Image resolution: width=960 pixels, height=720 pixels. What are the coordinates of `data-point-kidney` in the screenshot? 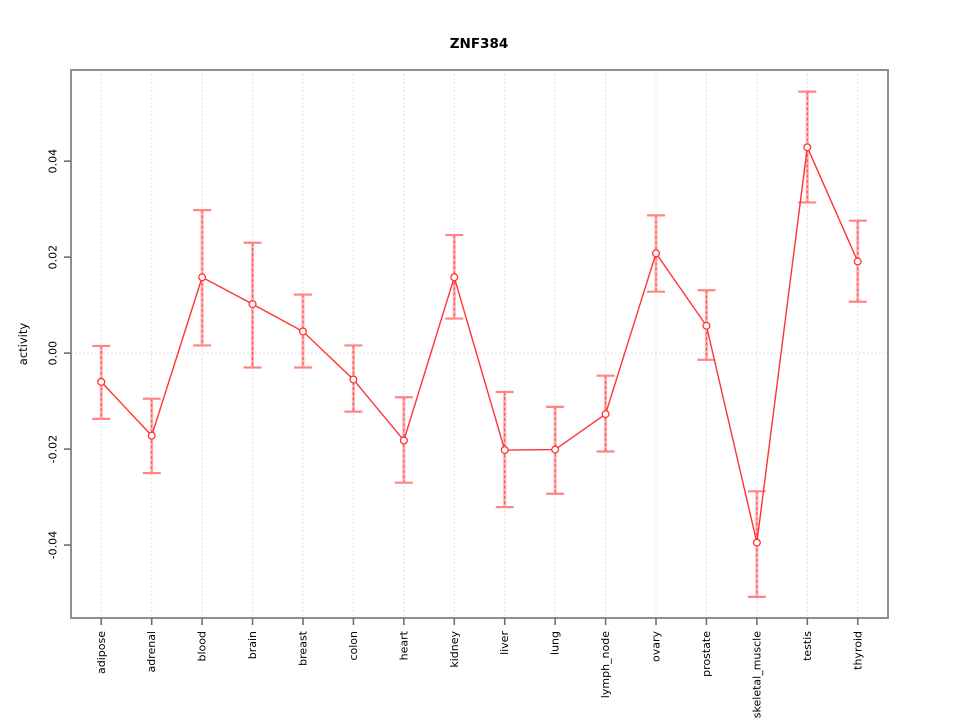 It's located at (454, 277).